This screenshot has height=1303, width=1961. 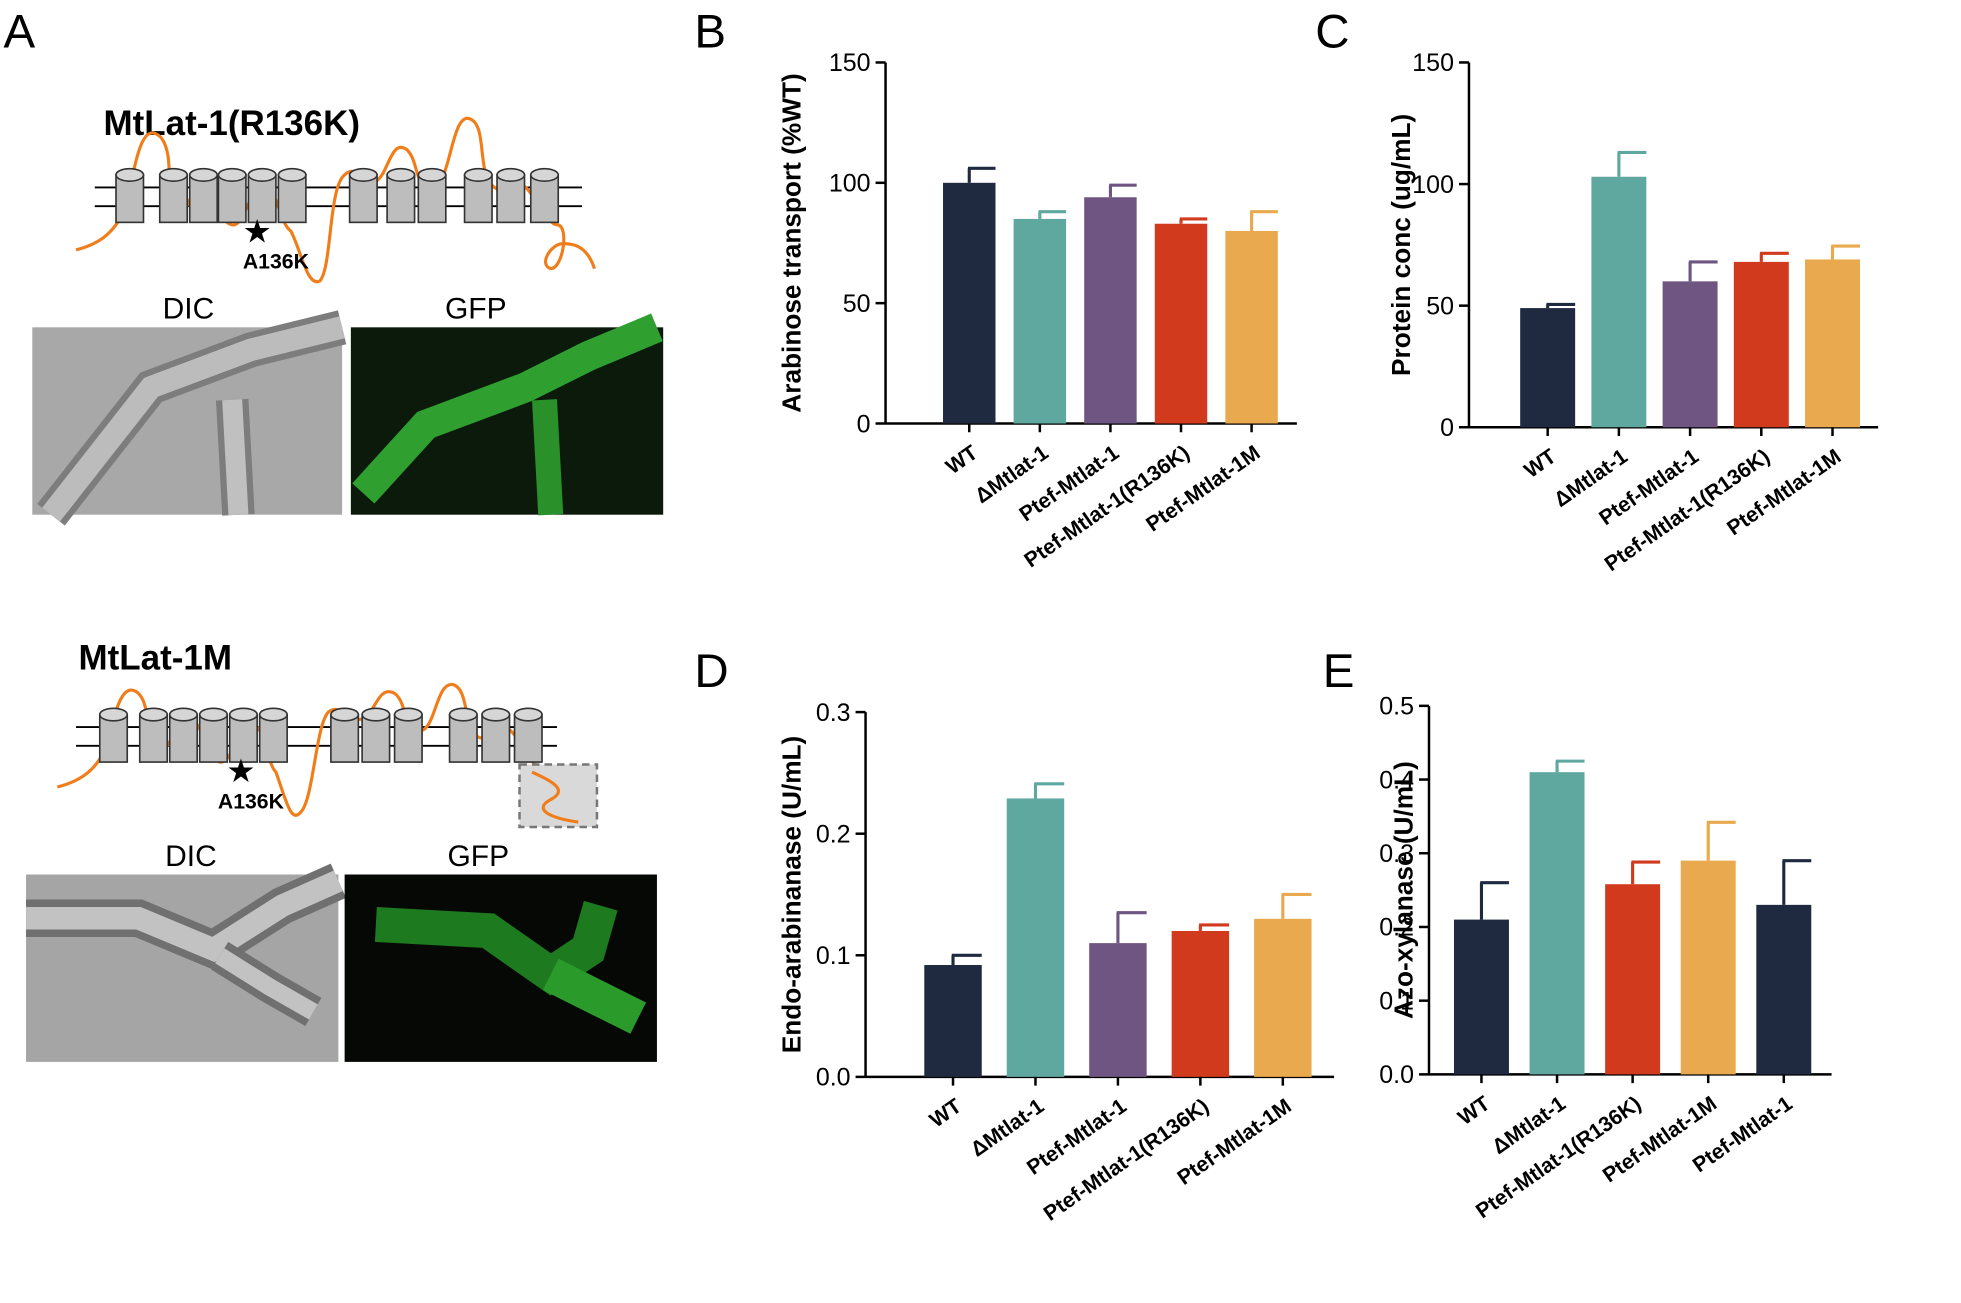 What do you see at coordinates (792, 895) in the screenshot?
I see `y-axis-label: Endo-arabinanase (U/mL)` at bounding box center [792, 895].